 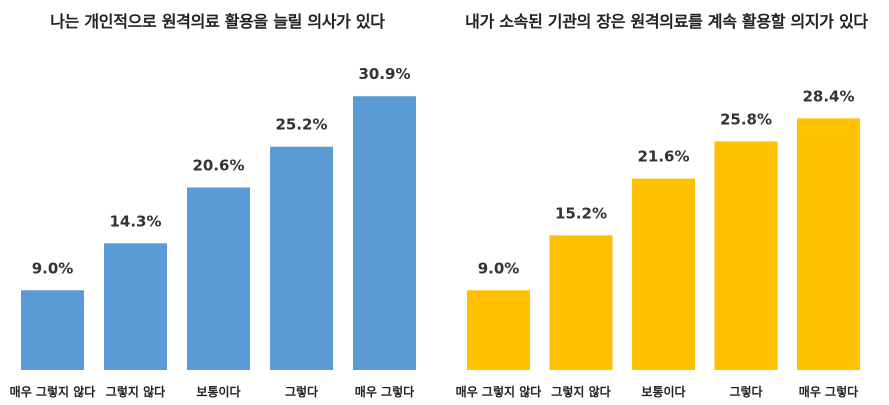 I want to click on right-chart-title: 내가 소속된 기관의 장은 원격의료를 계속 활용할 의지가 있다, so click(x=666, y=21).